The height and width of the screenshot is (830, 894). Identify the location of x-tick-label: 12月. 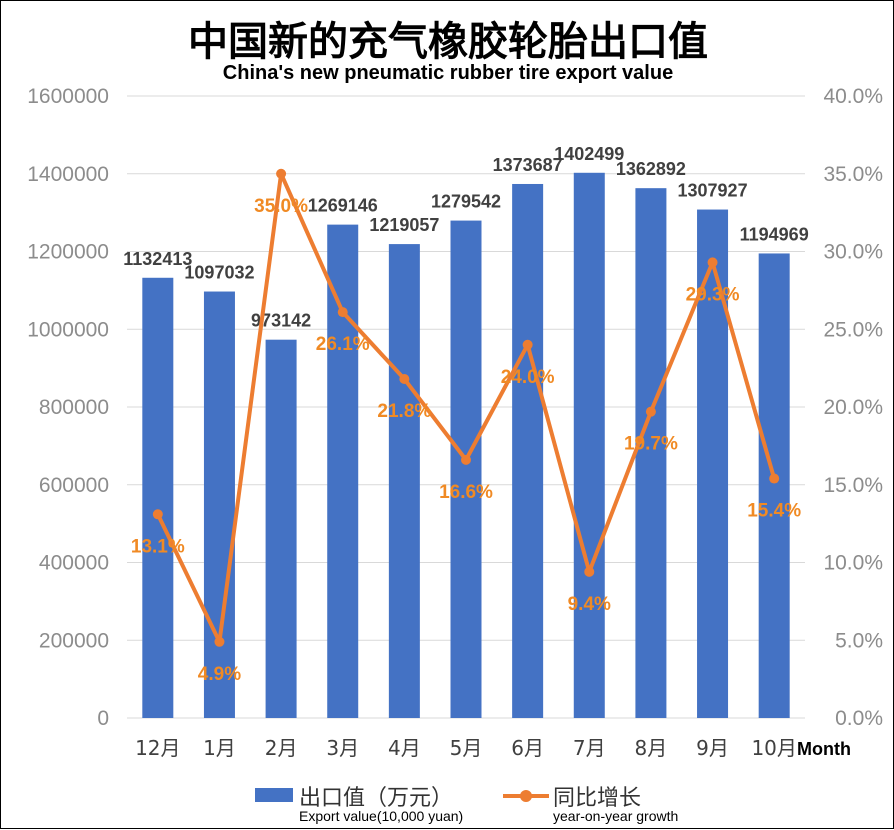
(157, 748).